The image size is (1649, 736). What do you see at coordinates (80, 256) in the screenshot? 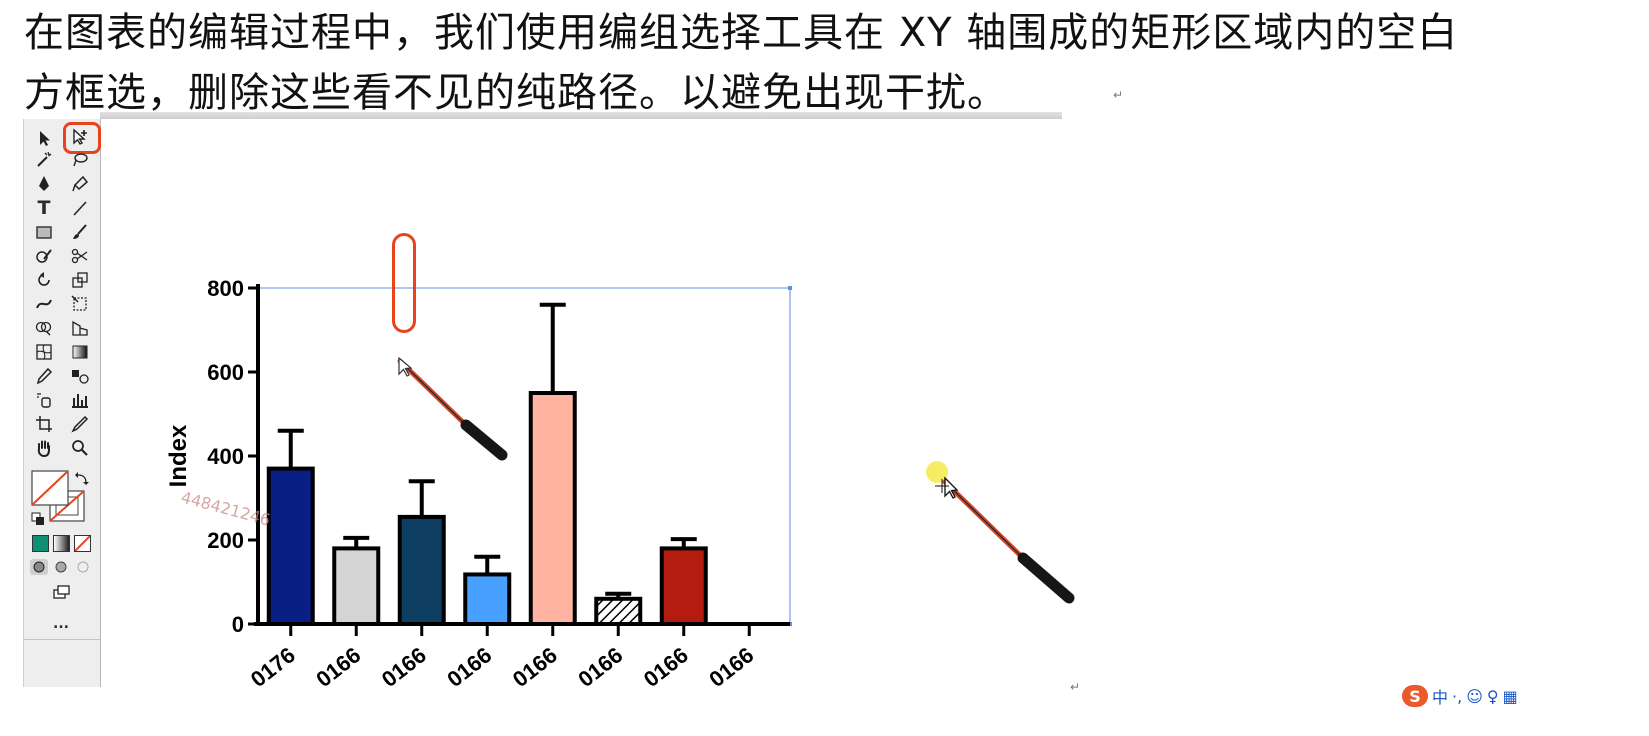
I see `scissors-icon` at bounding box center [80, 256].